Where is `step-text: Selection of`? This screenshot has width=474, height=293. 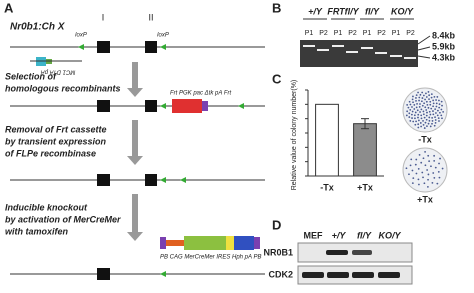
step-text: Selection of is located at coordinates (31, 76).